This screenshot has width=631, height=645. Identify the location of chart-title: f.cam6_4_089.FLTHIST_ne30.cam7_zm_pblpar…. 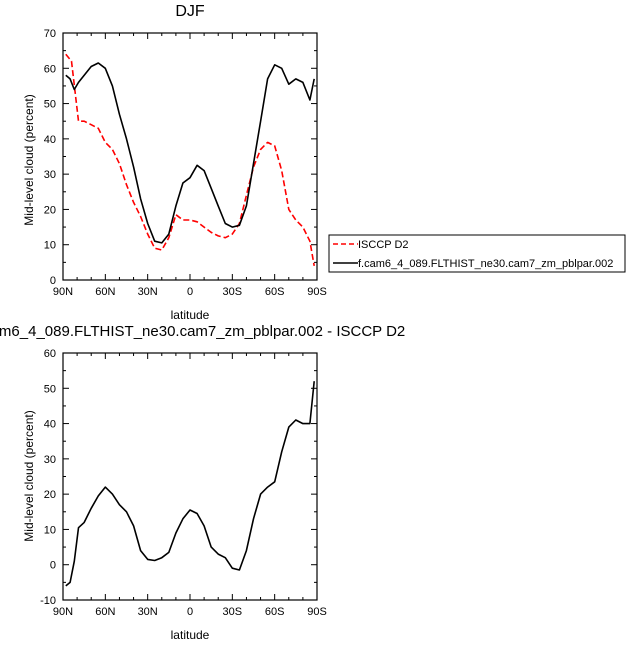
(202, 331).